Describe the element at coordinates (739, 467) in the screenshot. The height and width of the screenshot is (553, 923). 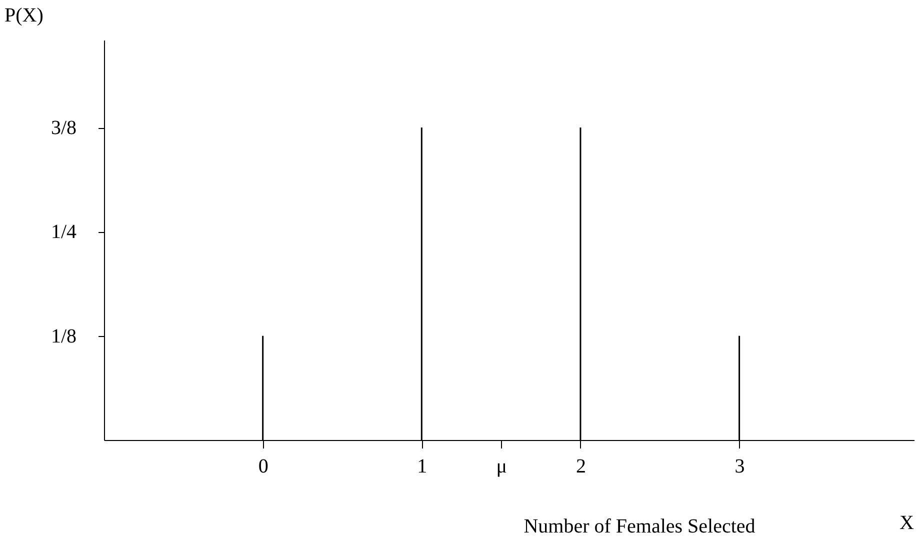
I see `x-tick-label: 3` at that location.